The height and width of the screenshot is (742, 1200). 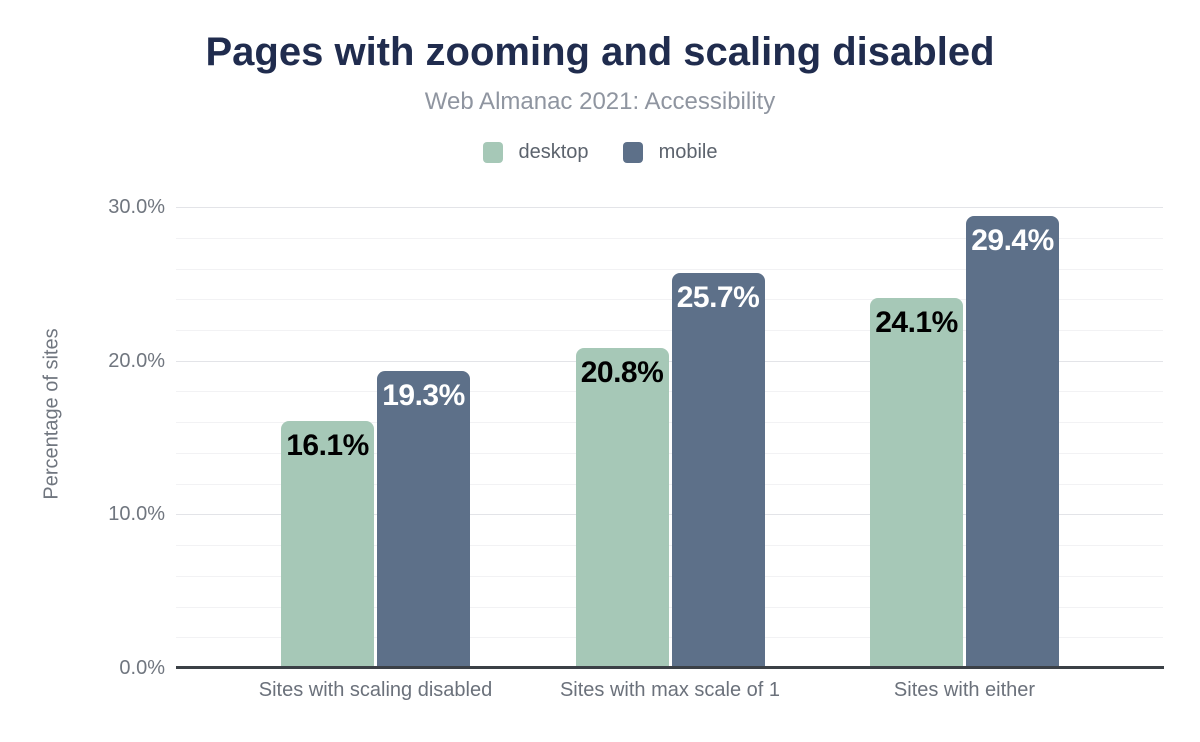 What do you see at coordinates (916, 322) in the screenshot?
I see `bar-value-label-desktop-3: 24.1%` at bounding box center [916, 322].